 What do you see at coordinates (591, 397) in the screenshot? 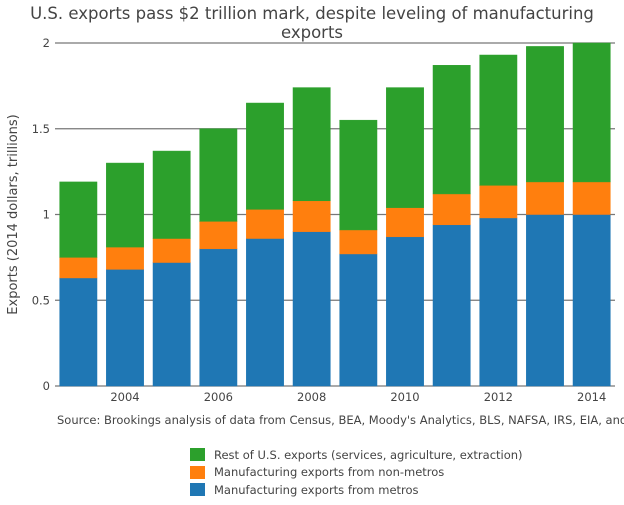
I see `x-tick-label: 2014` at bounding box center [591, 397].